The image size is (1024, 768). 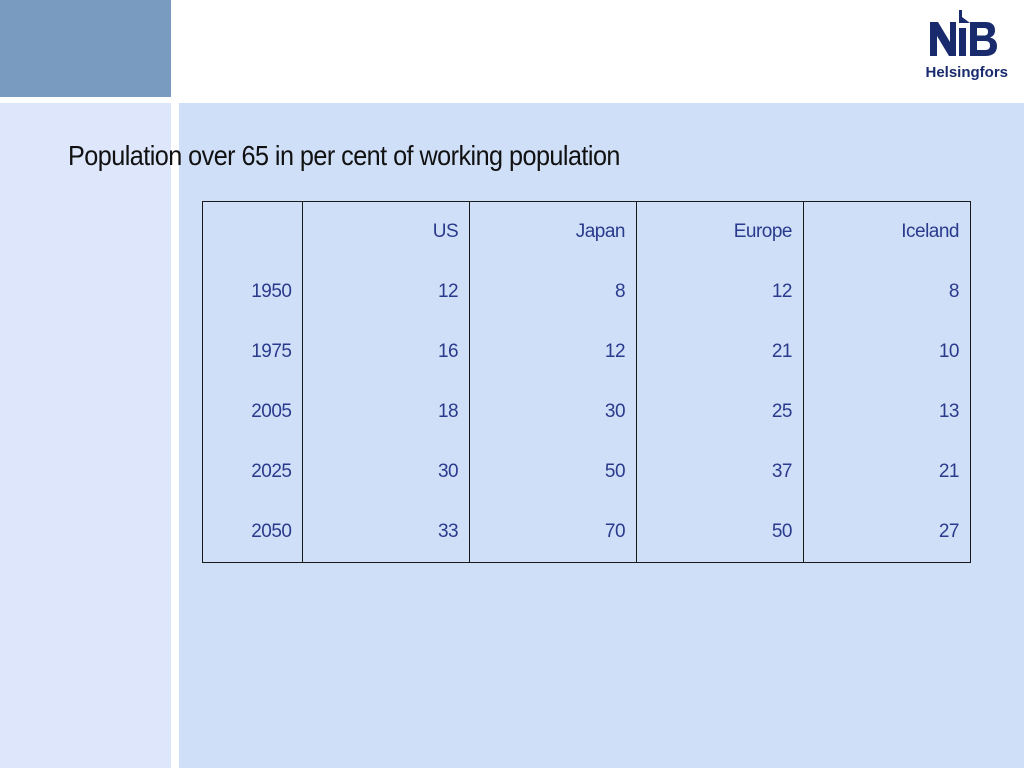 I want to click on corner-decoration-block, so click(x=85, y=48).